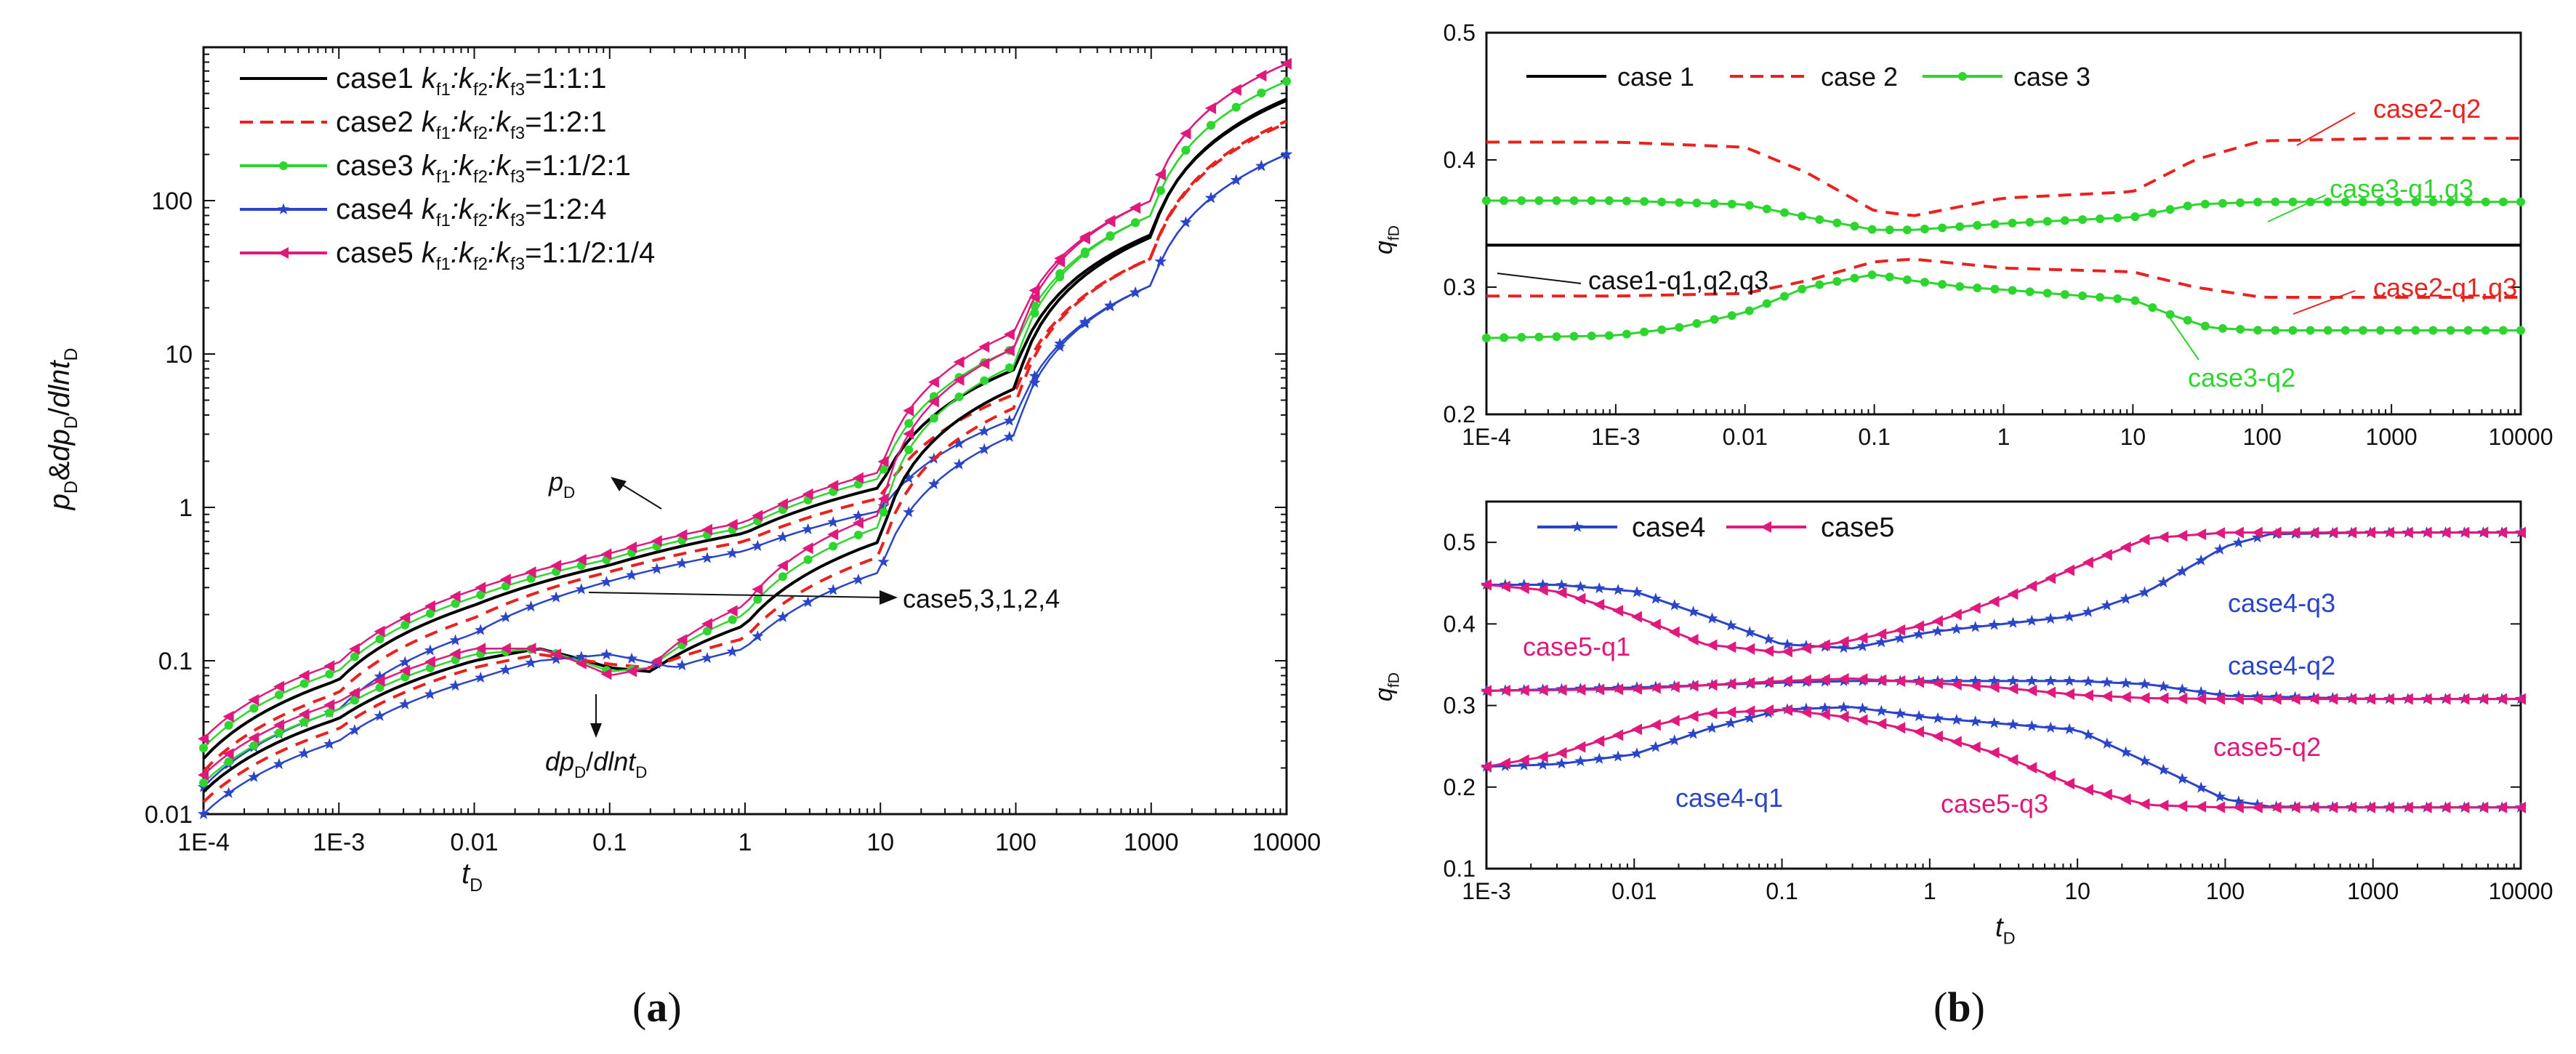 This screenshot has width=2576, height=1054. Describe the element at coordinates (1460, 624) in the screenshot. I see `y-tick-label: 0.4` at that location.